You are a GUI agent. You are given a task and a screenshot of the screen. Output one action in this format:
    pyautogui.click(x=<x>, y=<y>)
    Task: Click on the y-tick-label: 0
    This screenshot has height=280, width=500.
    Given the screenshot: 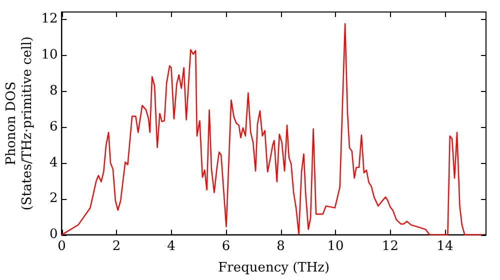 What is the action you would take?
    pyautogui.click(x=53, y=234)
    